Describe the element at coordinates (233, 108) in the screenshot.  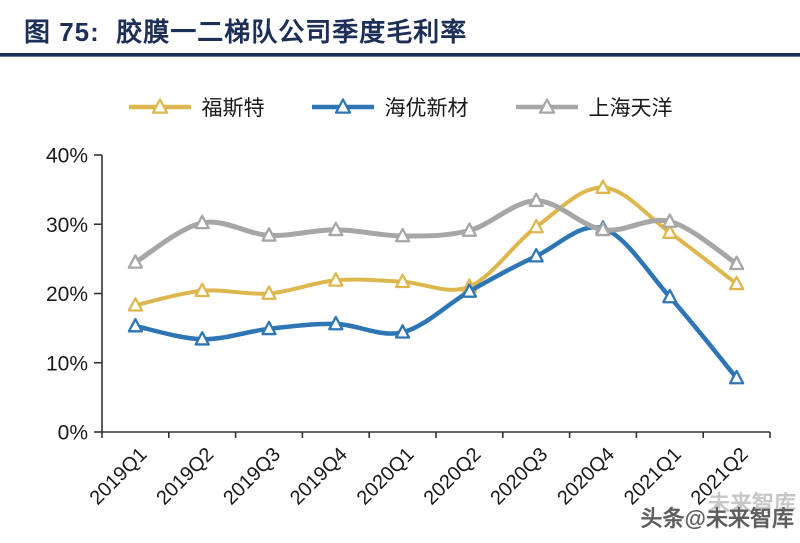
I see `legend-label: 福斯特` at that location.